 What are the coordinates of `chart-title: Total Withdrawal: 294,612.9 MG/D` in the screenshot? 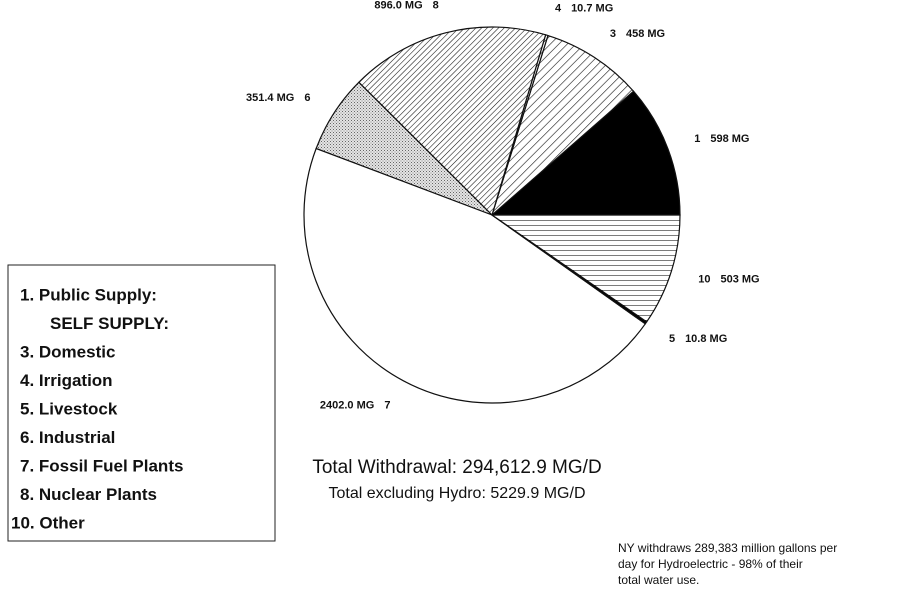 It's located at (456, 467).